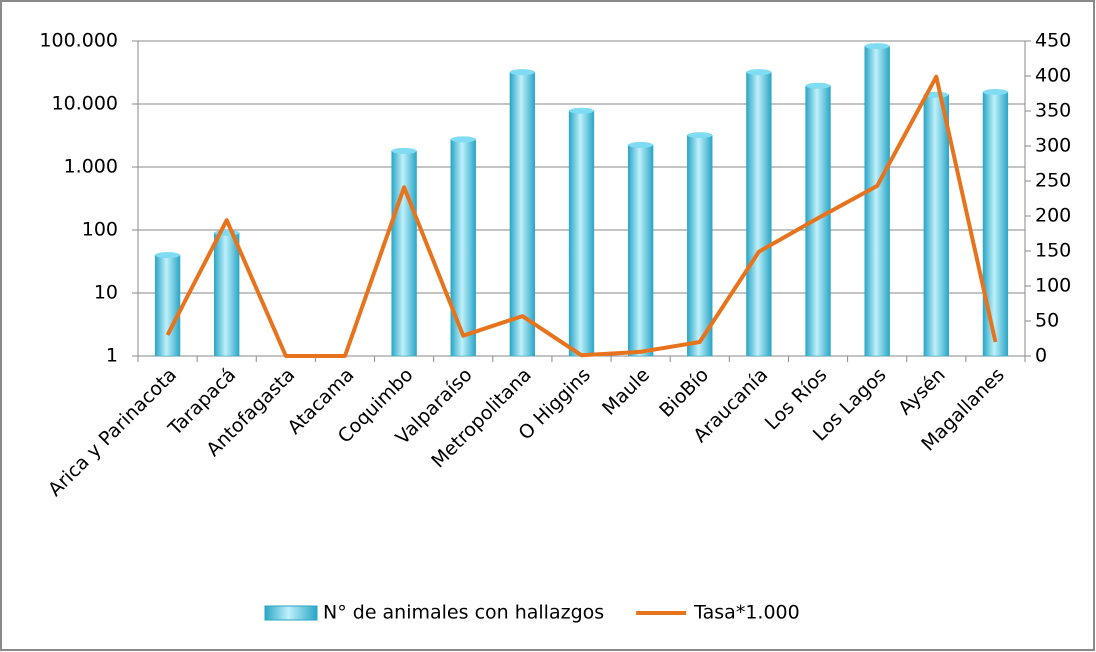  I want to click on y2-tick-label: 450, so click(1053, 41).